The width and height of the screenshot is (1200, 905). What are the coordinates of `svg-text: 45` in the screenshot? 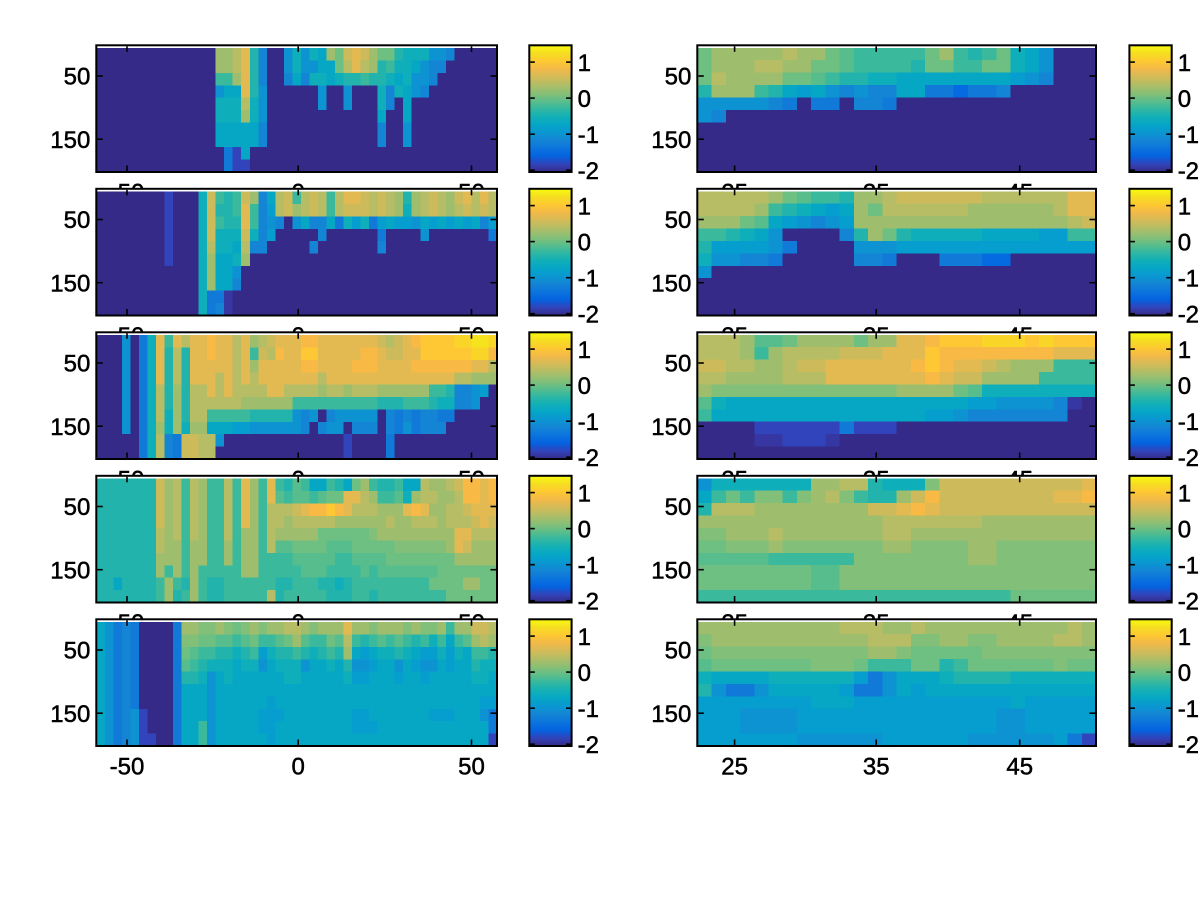 It's located at (1019, 767).